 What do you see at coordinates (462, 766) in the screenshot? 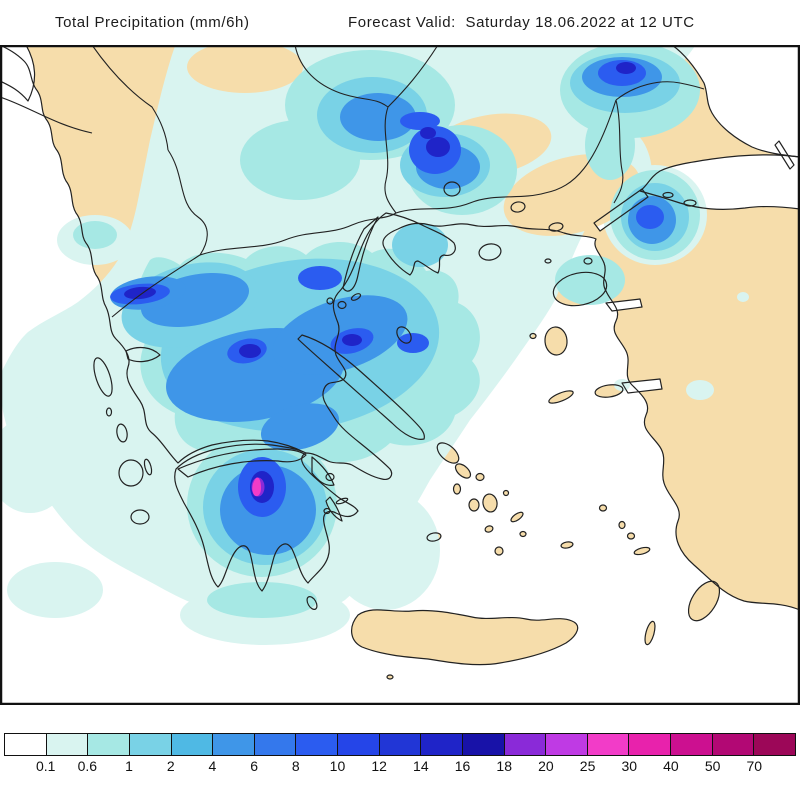
I see `legend-label: 16` at bounding box center [462, 766].